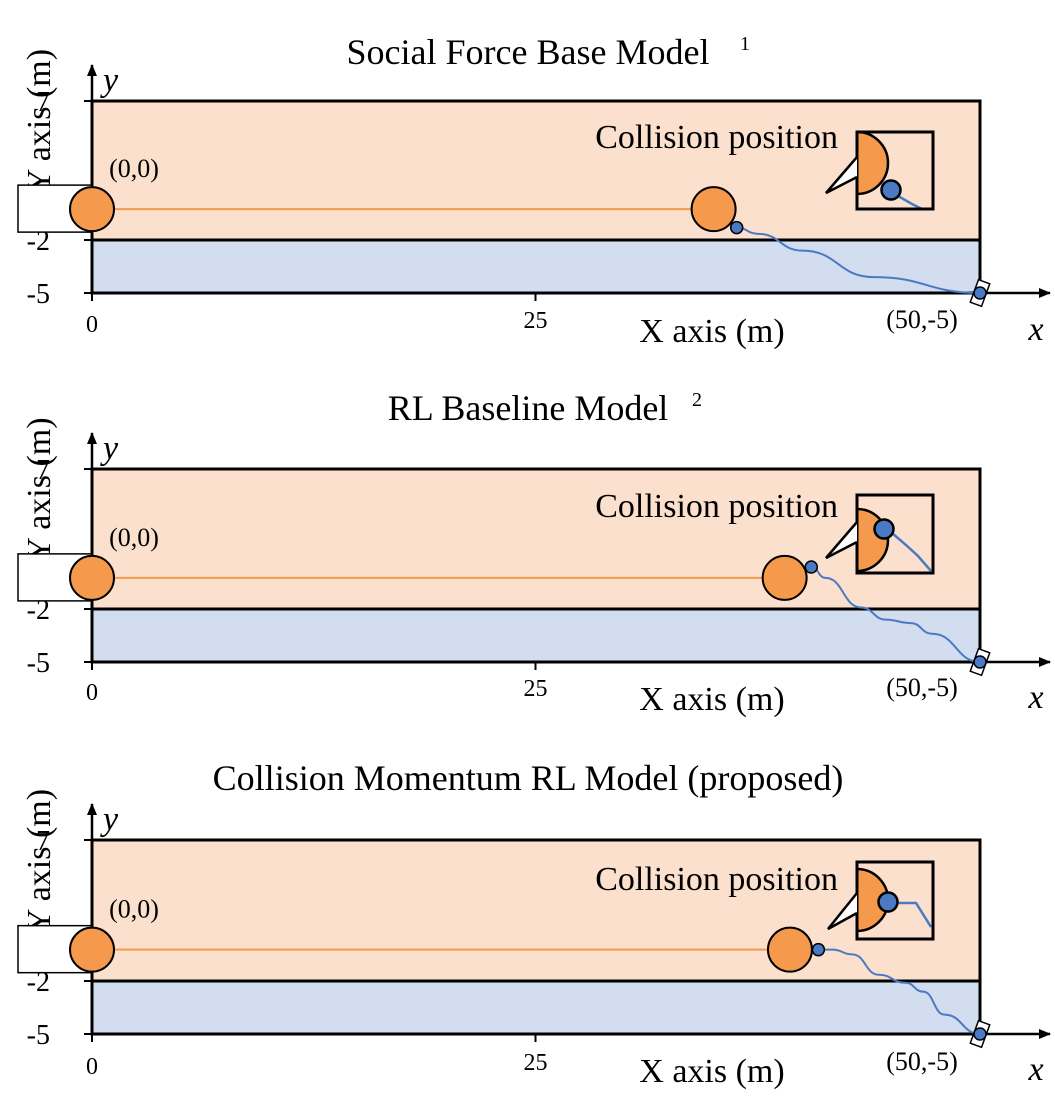  What do you see at coordinates (528, 778) in the screenshot?
I see `panel-title: Collision Momentum RL Model (proposed)` at bounding box center [528, 778].